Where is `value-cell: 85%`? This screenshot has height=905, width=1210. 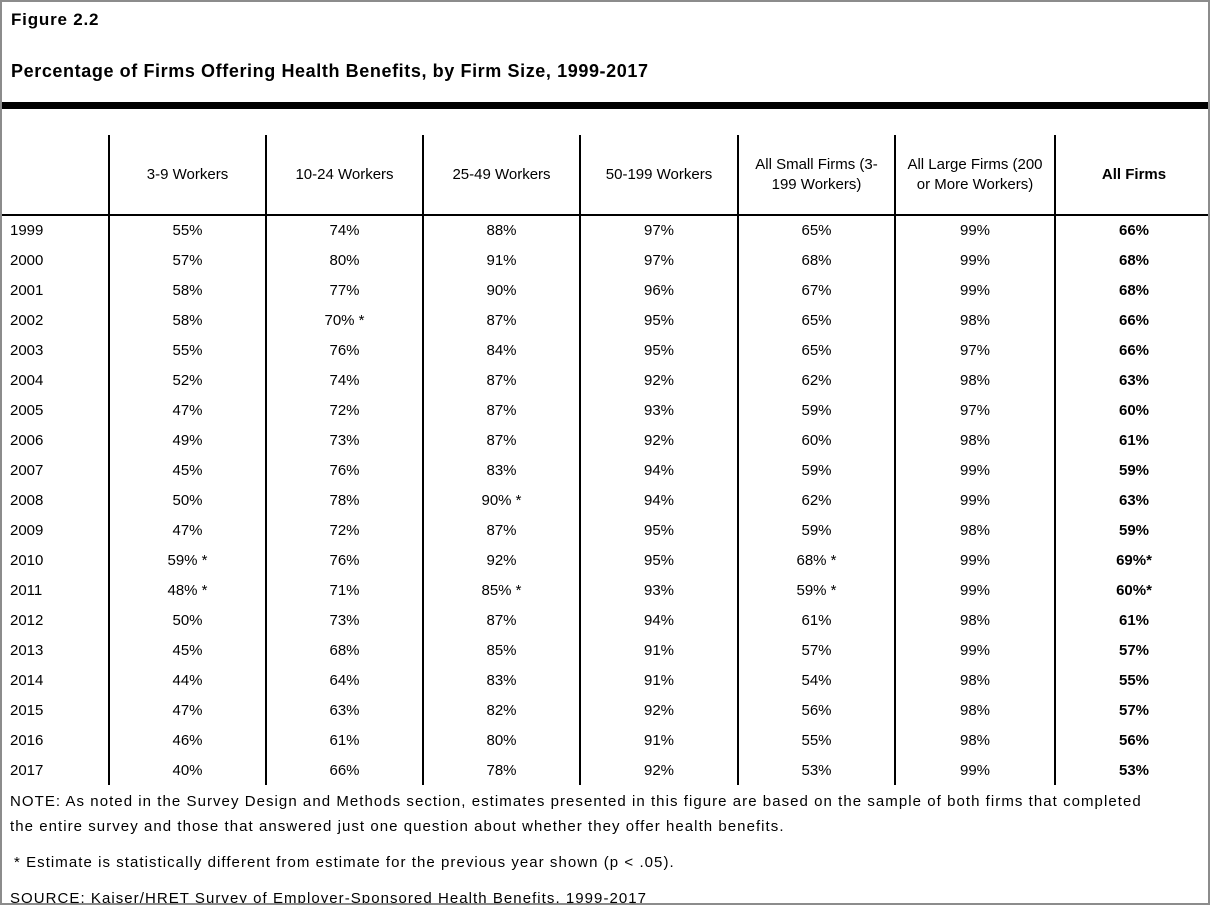 value-cell: 85% is located at coordinates (501, 650).